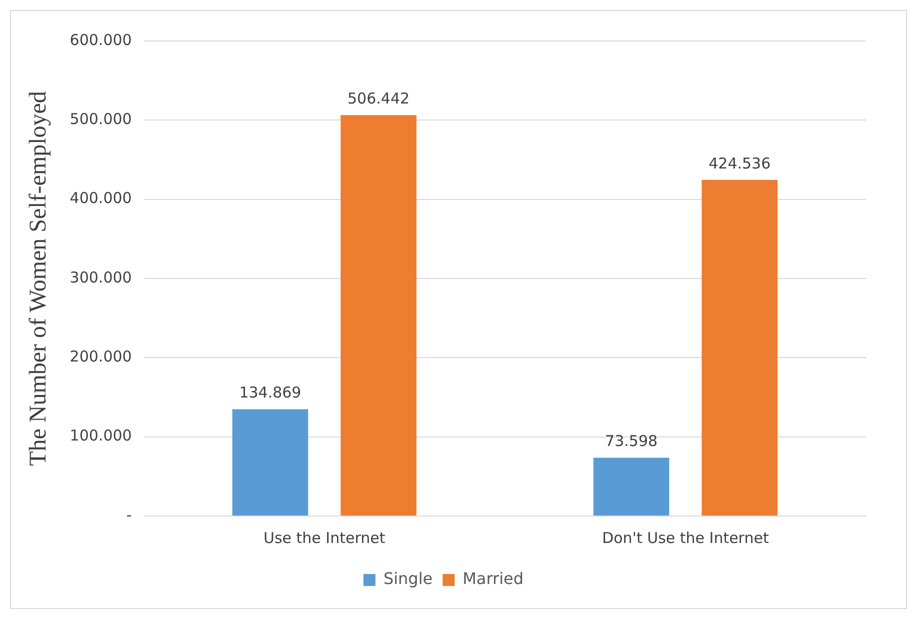  I want to click on legend-label: Married, so click(493, 578).